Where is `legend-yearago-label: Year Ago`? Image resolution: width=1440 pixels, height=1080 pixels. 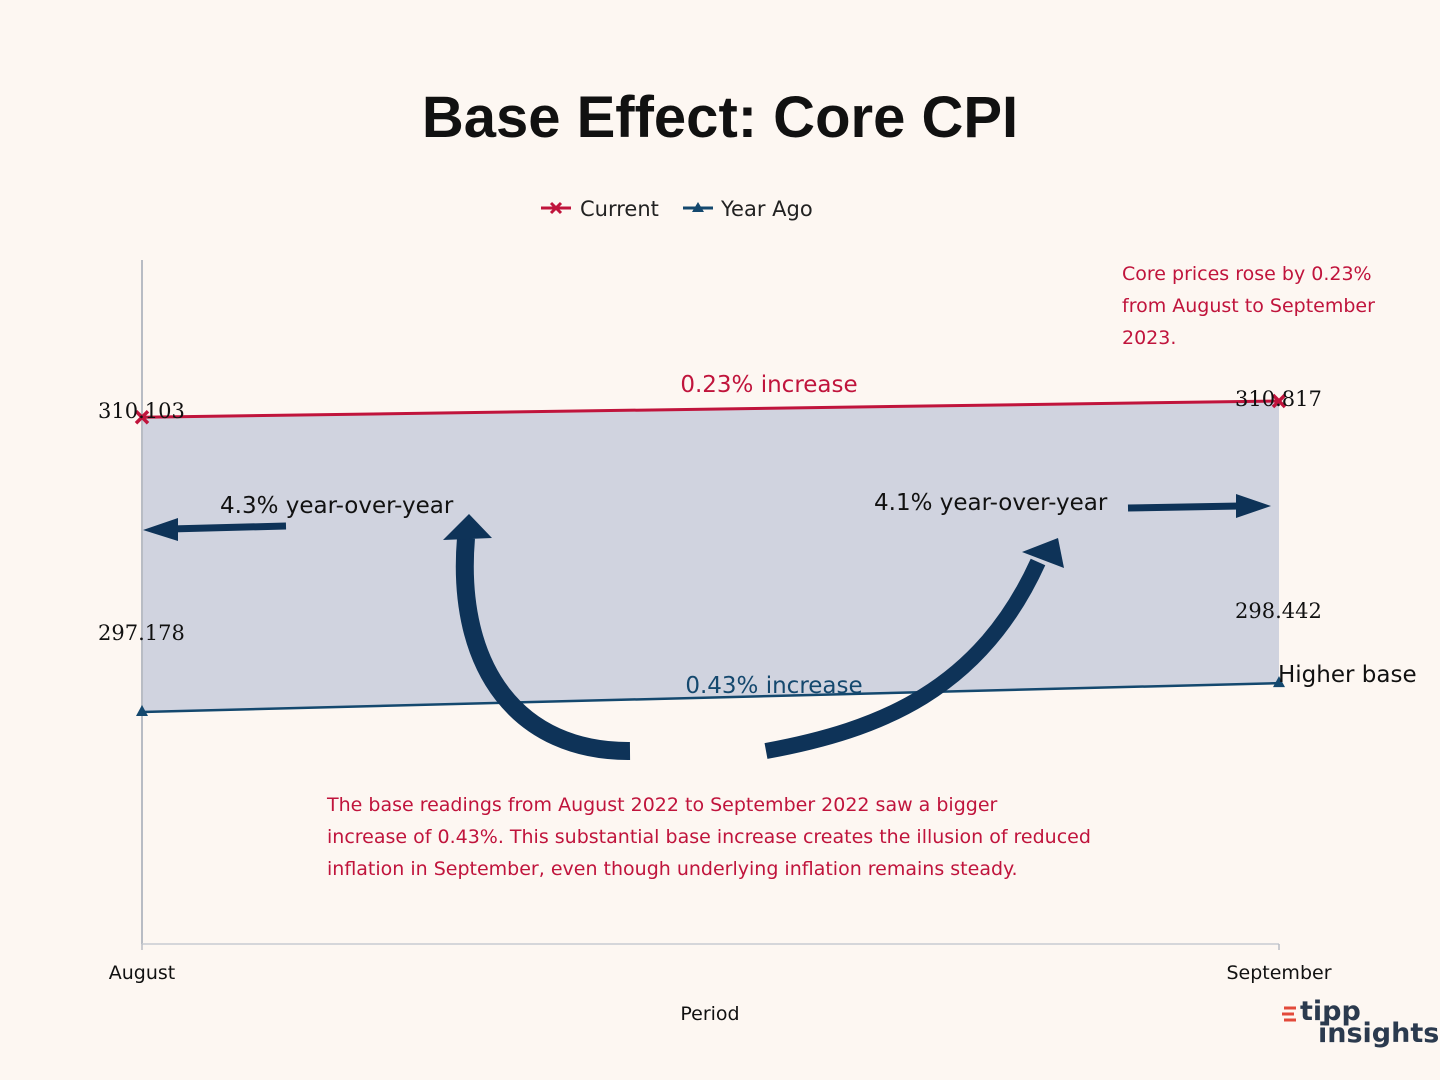
legend-yearago-label: Year Ago is located at coordinates (766, 209).